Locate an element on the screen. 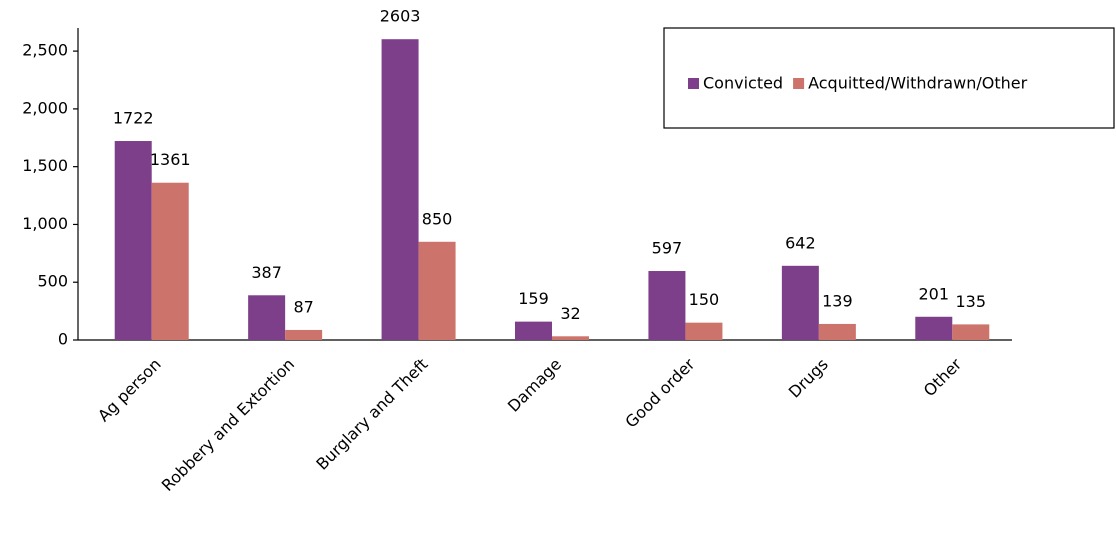 The height and width of the screenshot is (533, 1116). value-label: 1361 is located at coordinates (170, 159).